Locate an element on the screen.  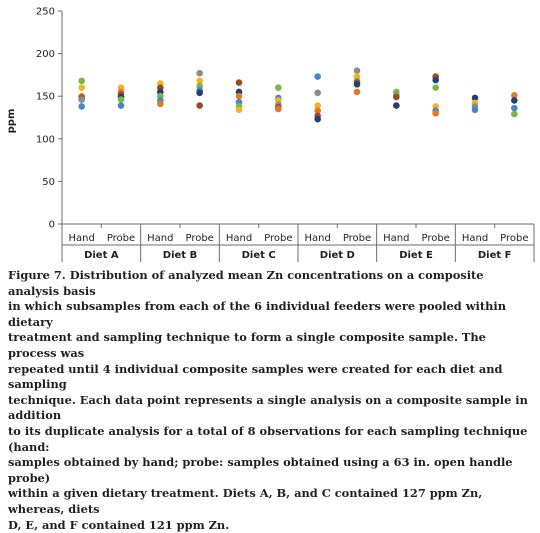
diet-label-diet-b: Diet B is located at coordinates (180, 255).